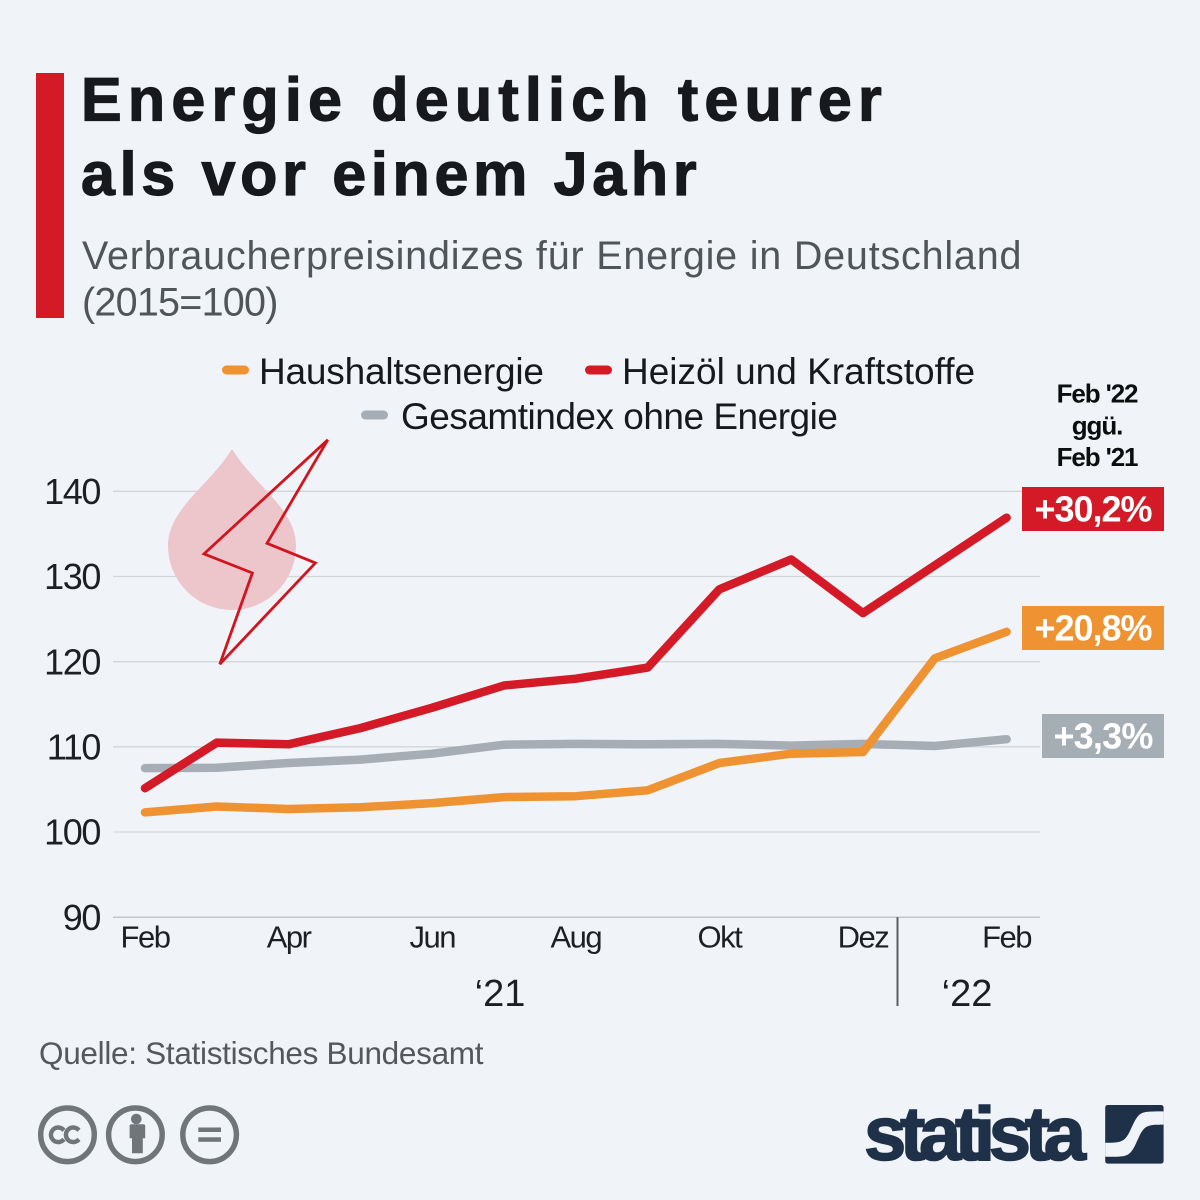 The image size is (1200, 1200). What do you see at coordinates (180, 302) in the screenshot?
I see `svg-text: (2015=100)` at bounding box center [180, 302].